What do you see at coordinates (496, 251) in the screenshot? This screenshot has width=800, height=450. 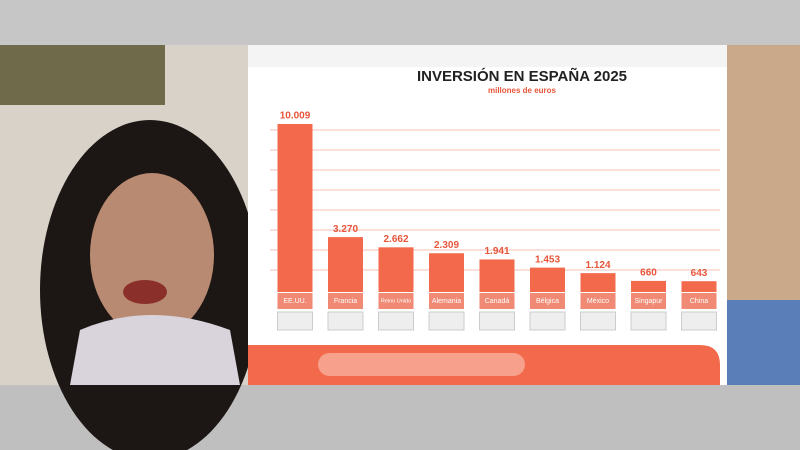 I see `value-label: 1.941` at bounding box center [496, 251].